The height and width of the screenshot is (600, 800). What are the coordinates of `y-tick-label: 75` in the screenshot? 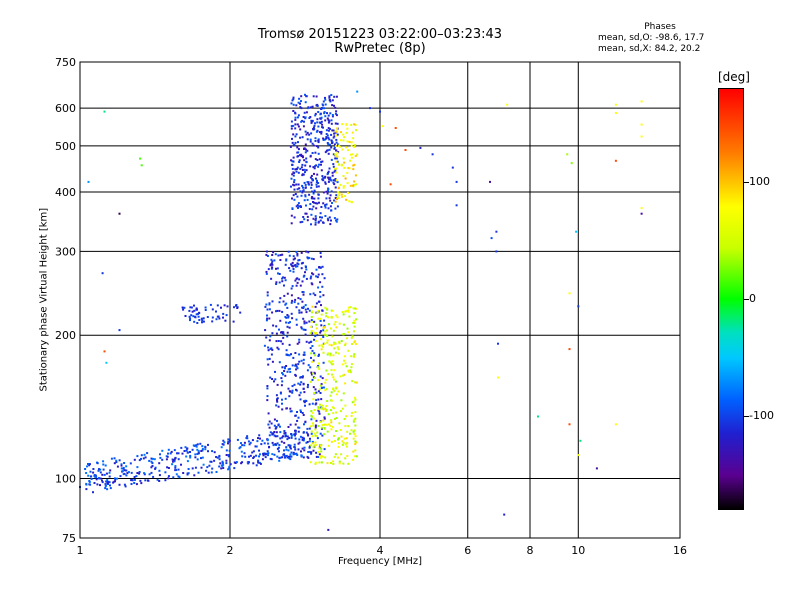 It's located at (69, 538).